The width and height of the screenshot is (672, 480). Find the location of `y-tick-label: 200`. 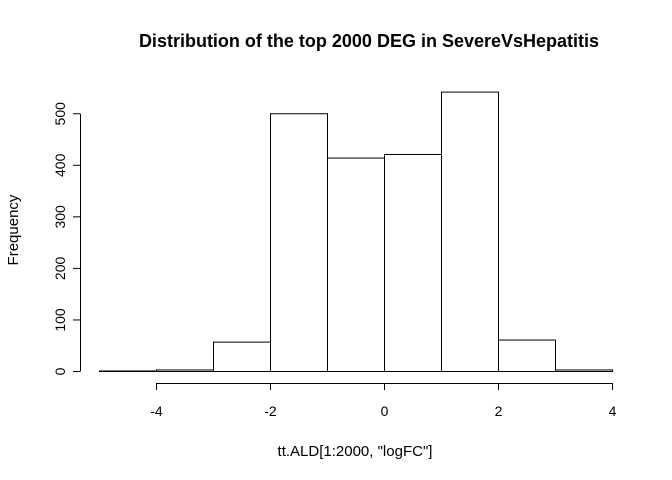

y-tick-label: 200 is located at coordinates (60, 269).